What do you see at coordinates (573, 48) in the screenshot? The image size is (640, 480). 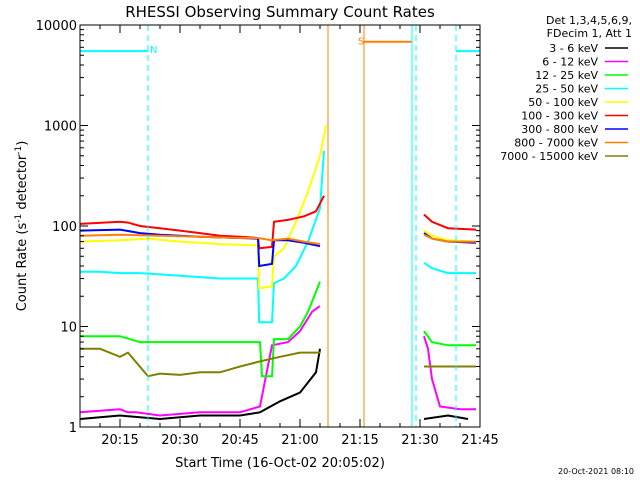 I see `legend-entry-label: 3 - 6 keV` at bounding box center [573, 48].